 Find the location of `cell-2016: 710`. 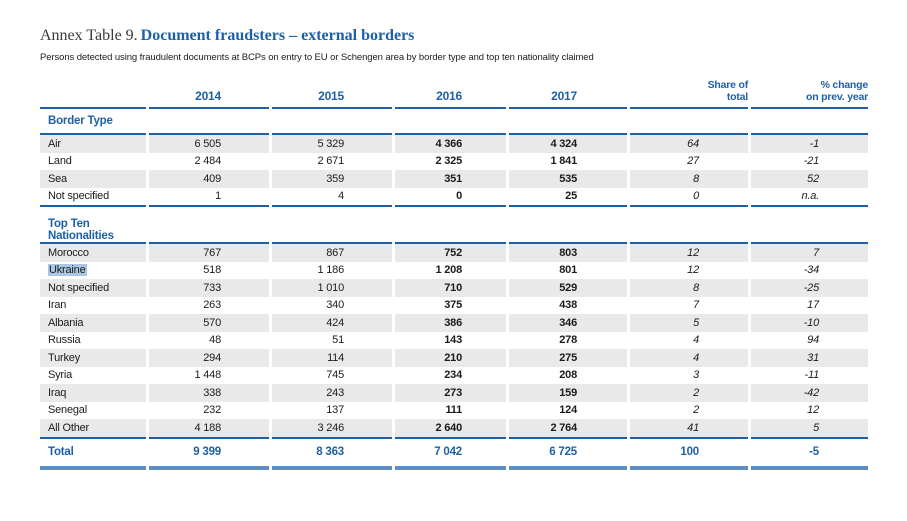

cell-2016: 710 is located at coordinates (450, 288).